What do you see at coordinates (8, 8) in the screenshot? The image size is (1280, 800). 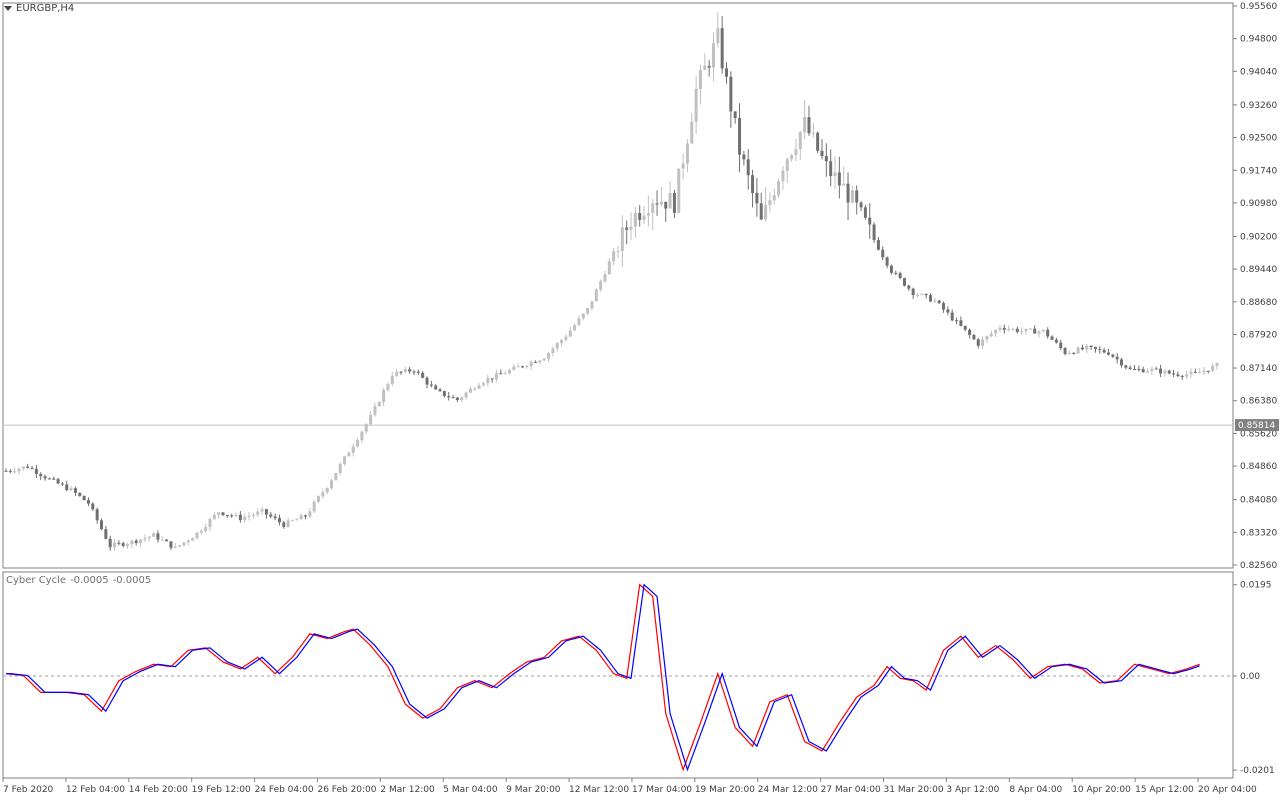 I see `chevron-down-icon` at bounding box center [8, 8].